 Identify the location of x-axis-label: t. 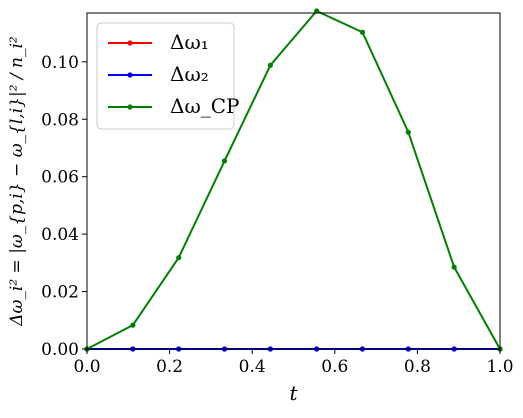
(293, 393).